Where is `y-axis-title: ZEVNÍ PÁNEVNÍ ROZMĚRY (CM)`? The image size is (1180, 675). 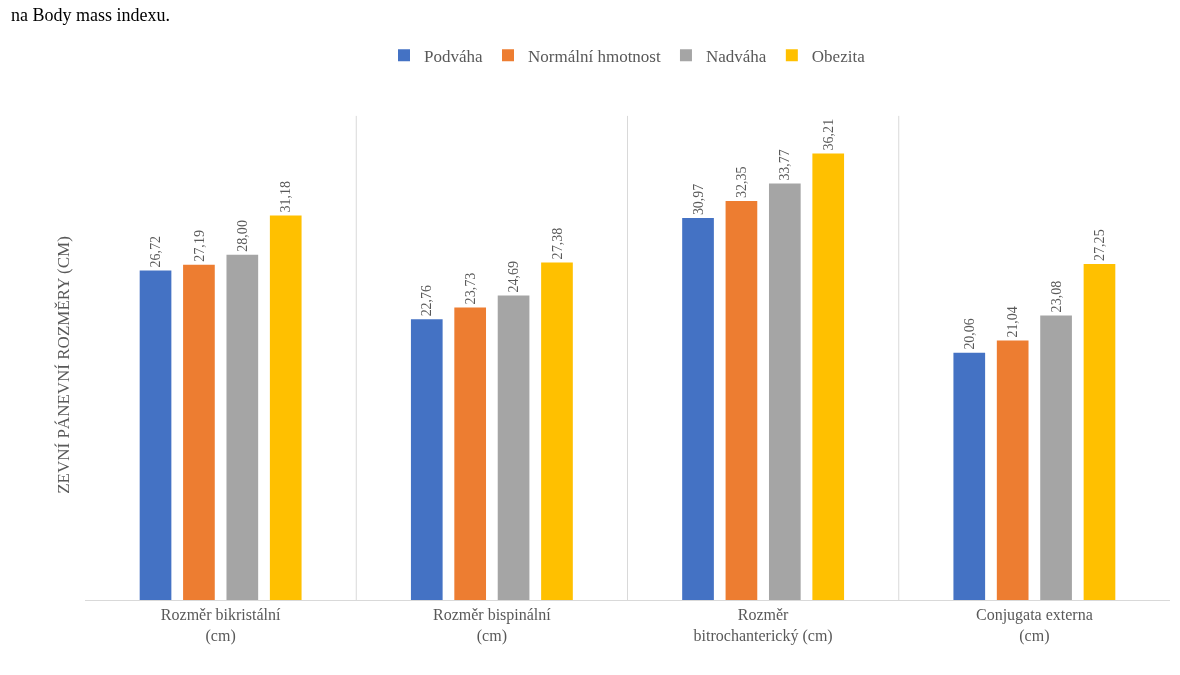
y-axis-title: ZEVNÍ PÁNEVNÍ ROZMĚRY (CM) is located at coordinates (63, 365).